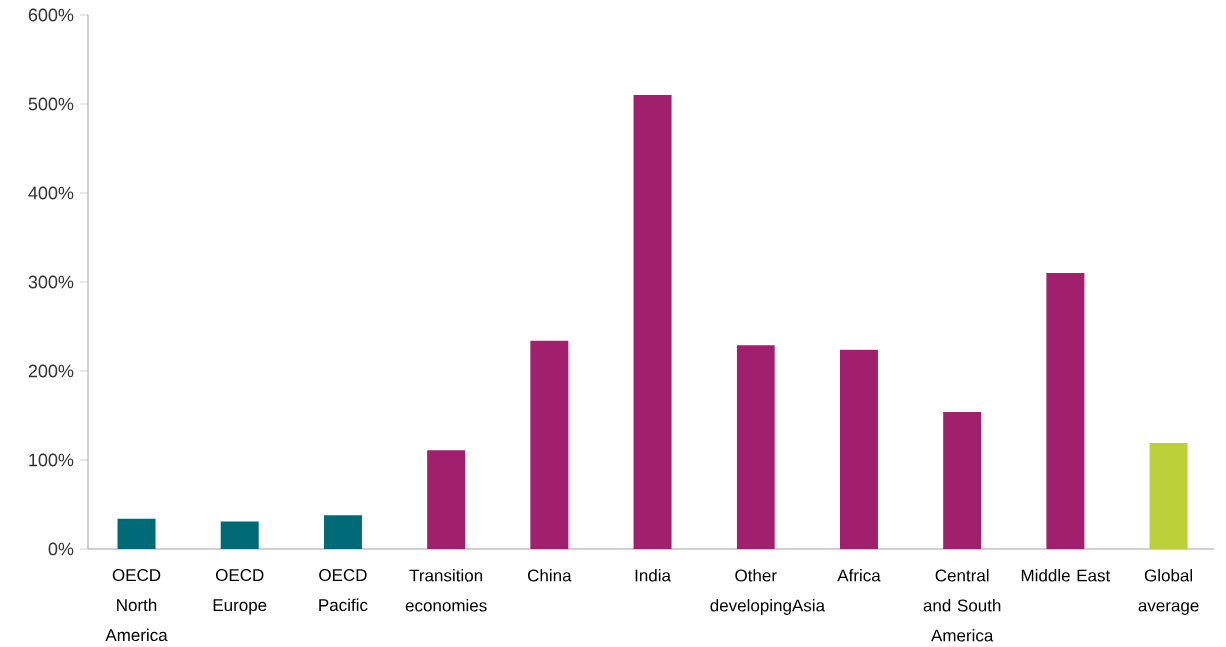 The height and width of the screenshot is (647, 1226). Describe the element at coordinates (343, 589) in the screenshot. I see `x-tick-label: OECD Pacific` at that location.